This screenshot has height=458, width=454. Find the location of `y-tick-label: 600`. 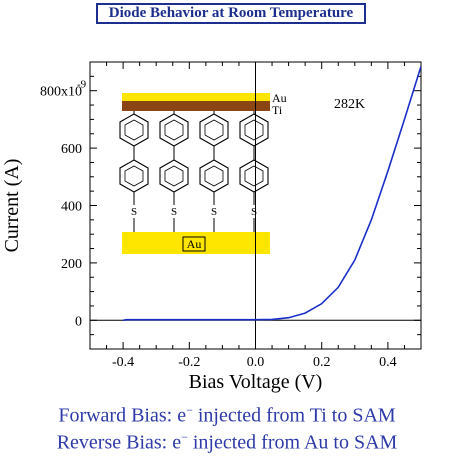

y-tick-label: 600 is located at coordinates (71, 149).